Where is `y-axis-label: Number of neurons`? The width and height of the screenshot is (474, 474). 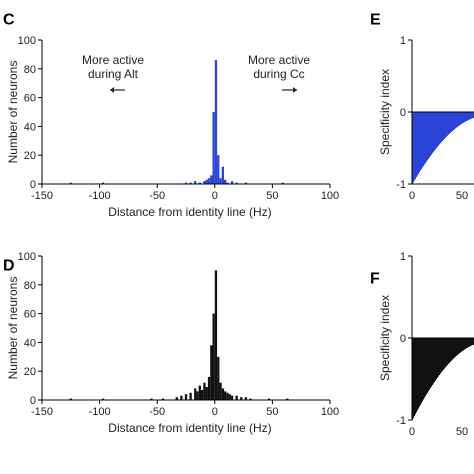 y-axis-label: Number of neurons is located at coordinates (13, 328).